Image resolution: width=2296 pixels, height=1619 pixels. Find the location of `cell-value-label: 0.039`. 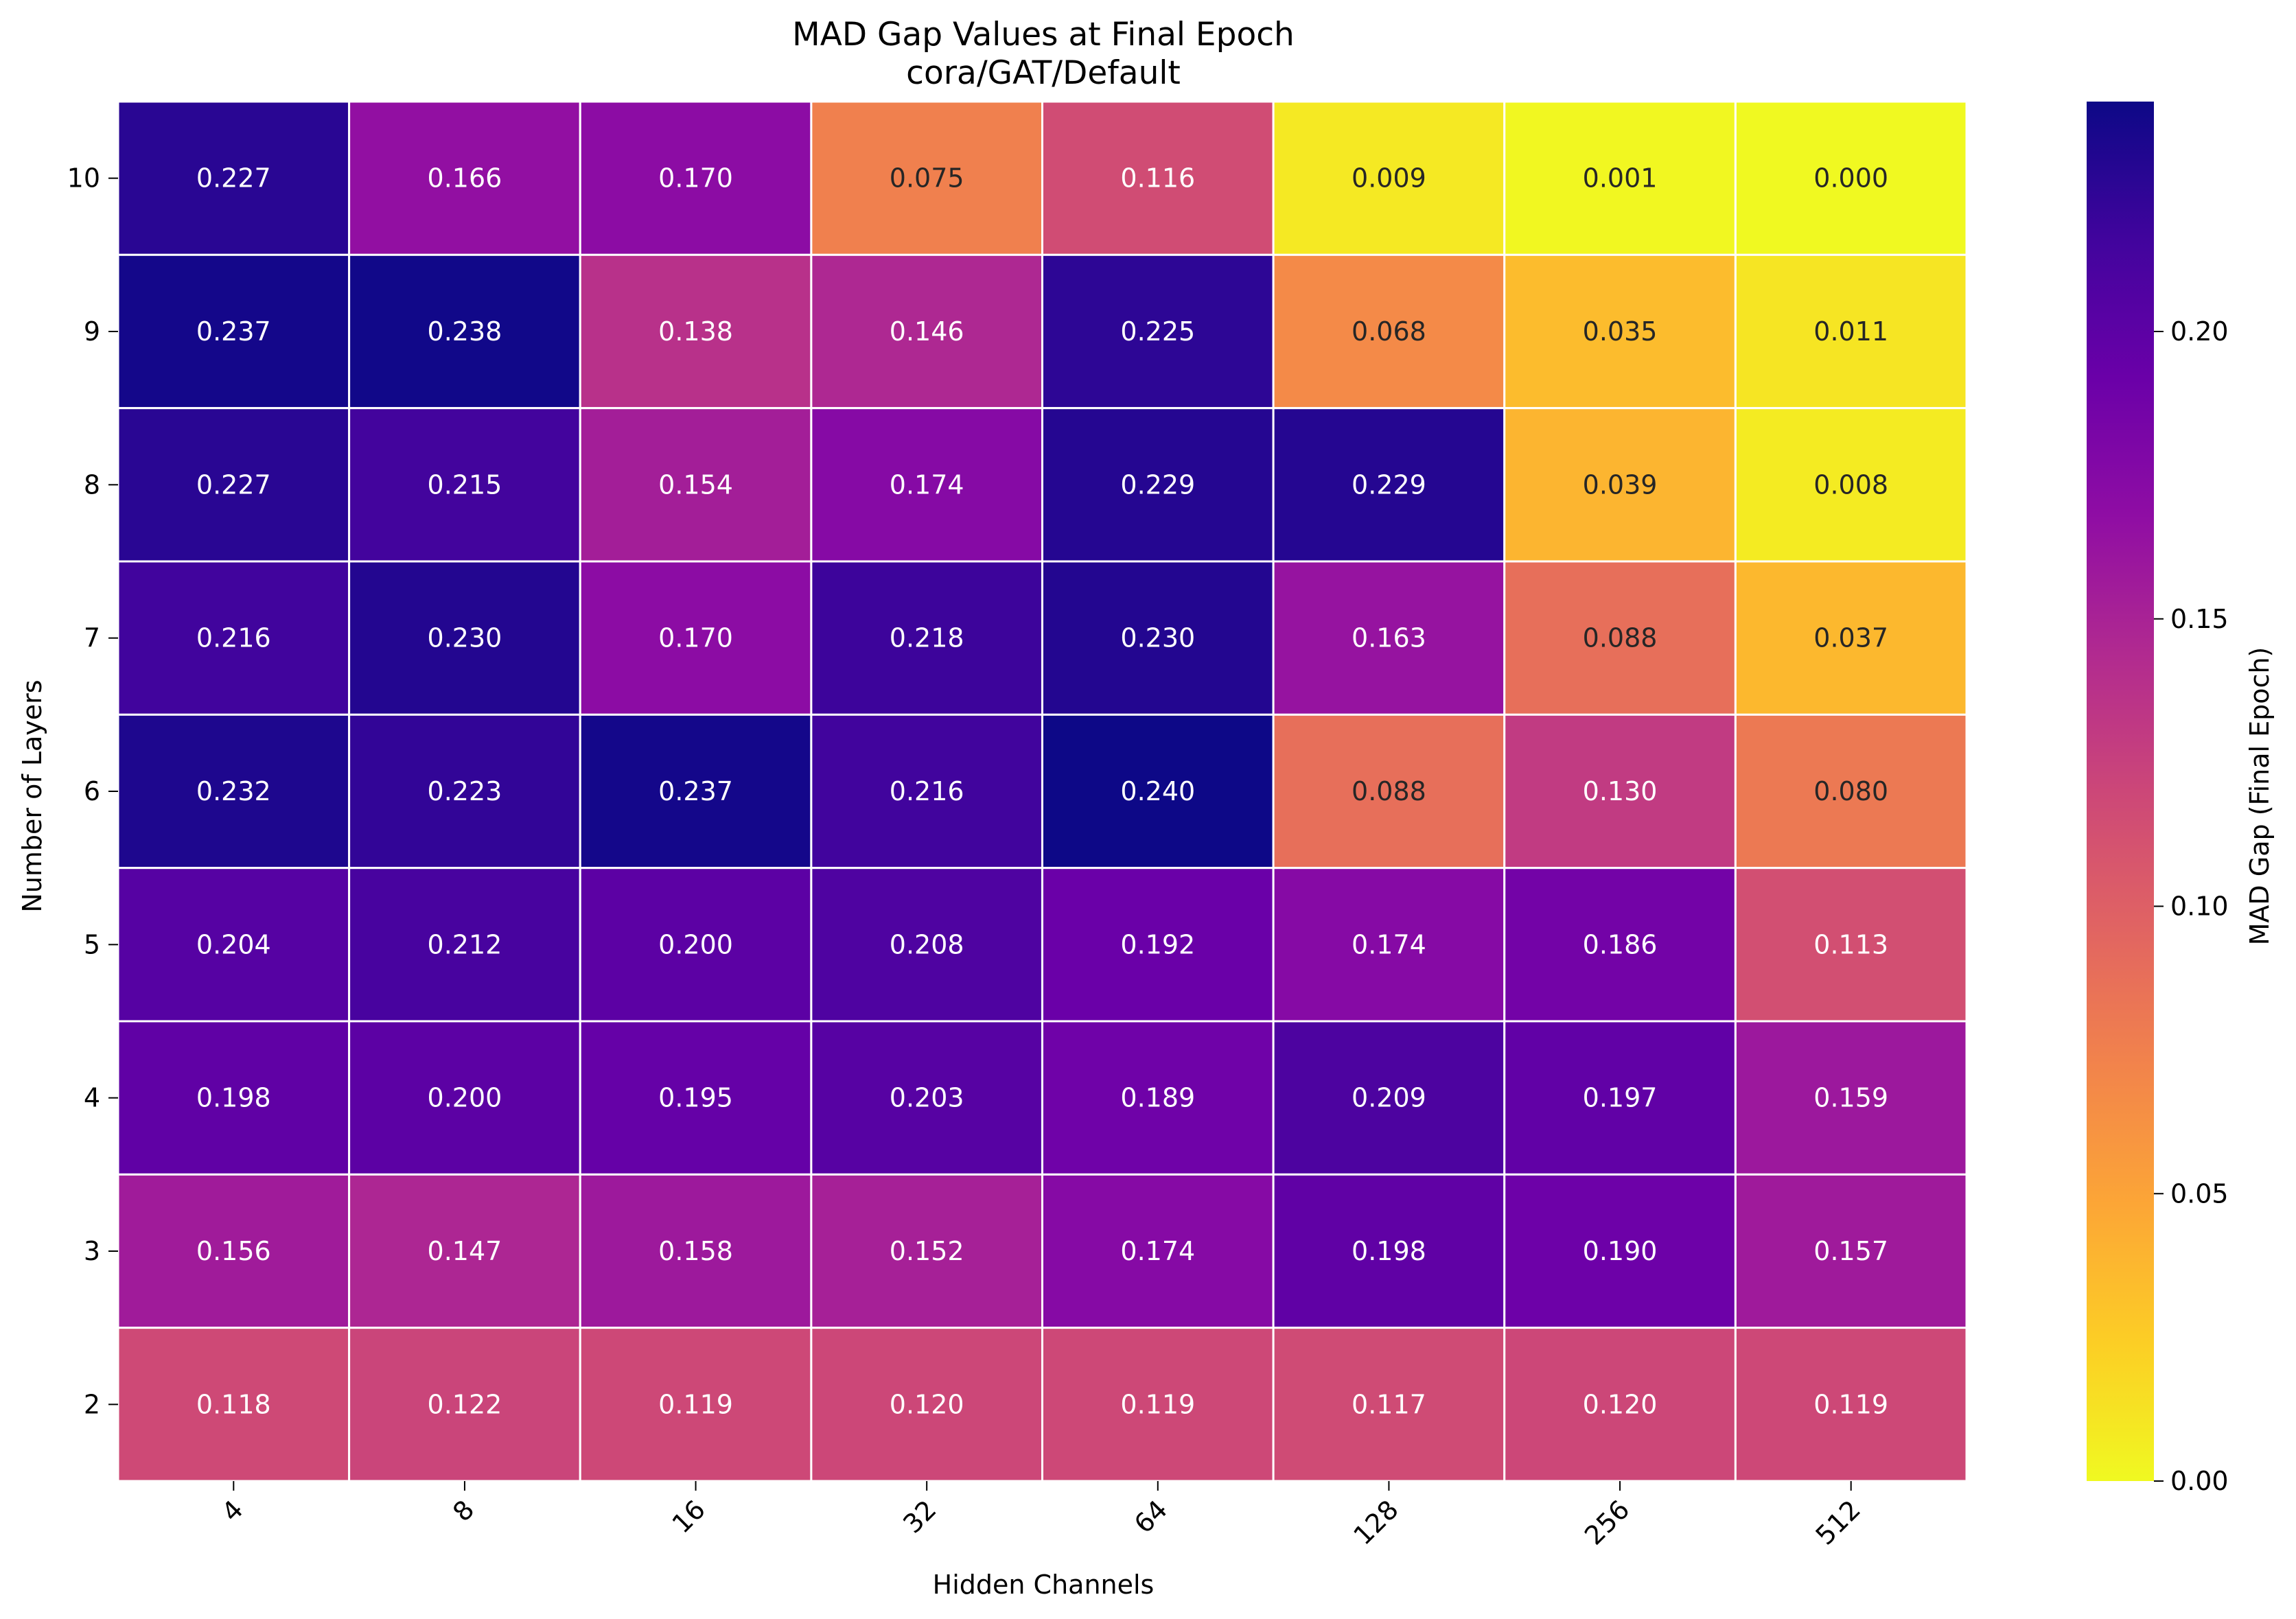

cell-value-label: 0.039 is located at coordinates (1620, 485).